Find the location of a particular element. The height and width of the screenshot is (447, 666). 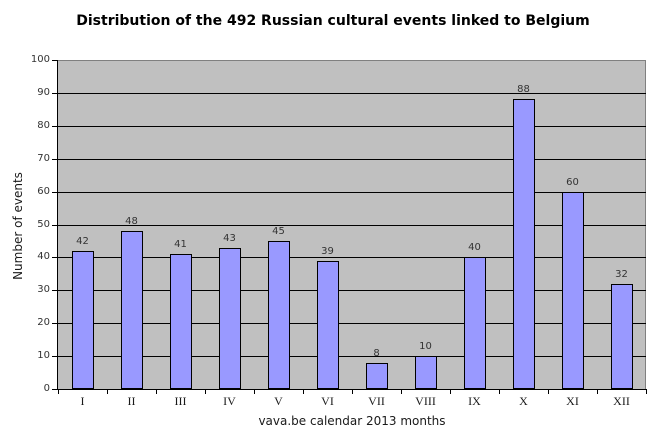

y-tick-label: 30 is located at coordinates (43, 290).